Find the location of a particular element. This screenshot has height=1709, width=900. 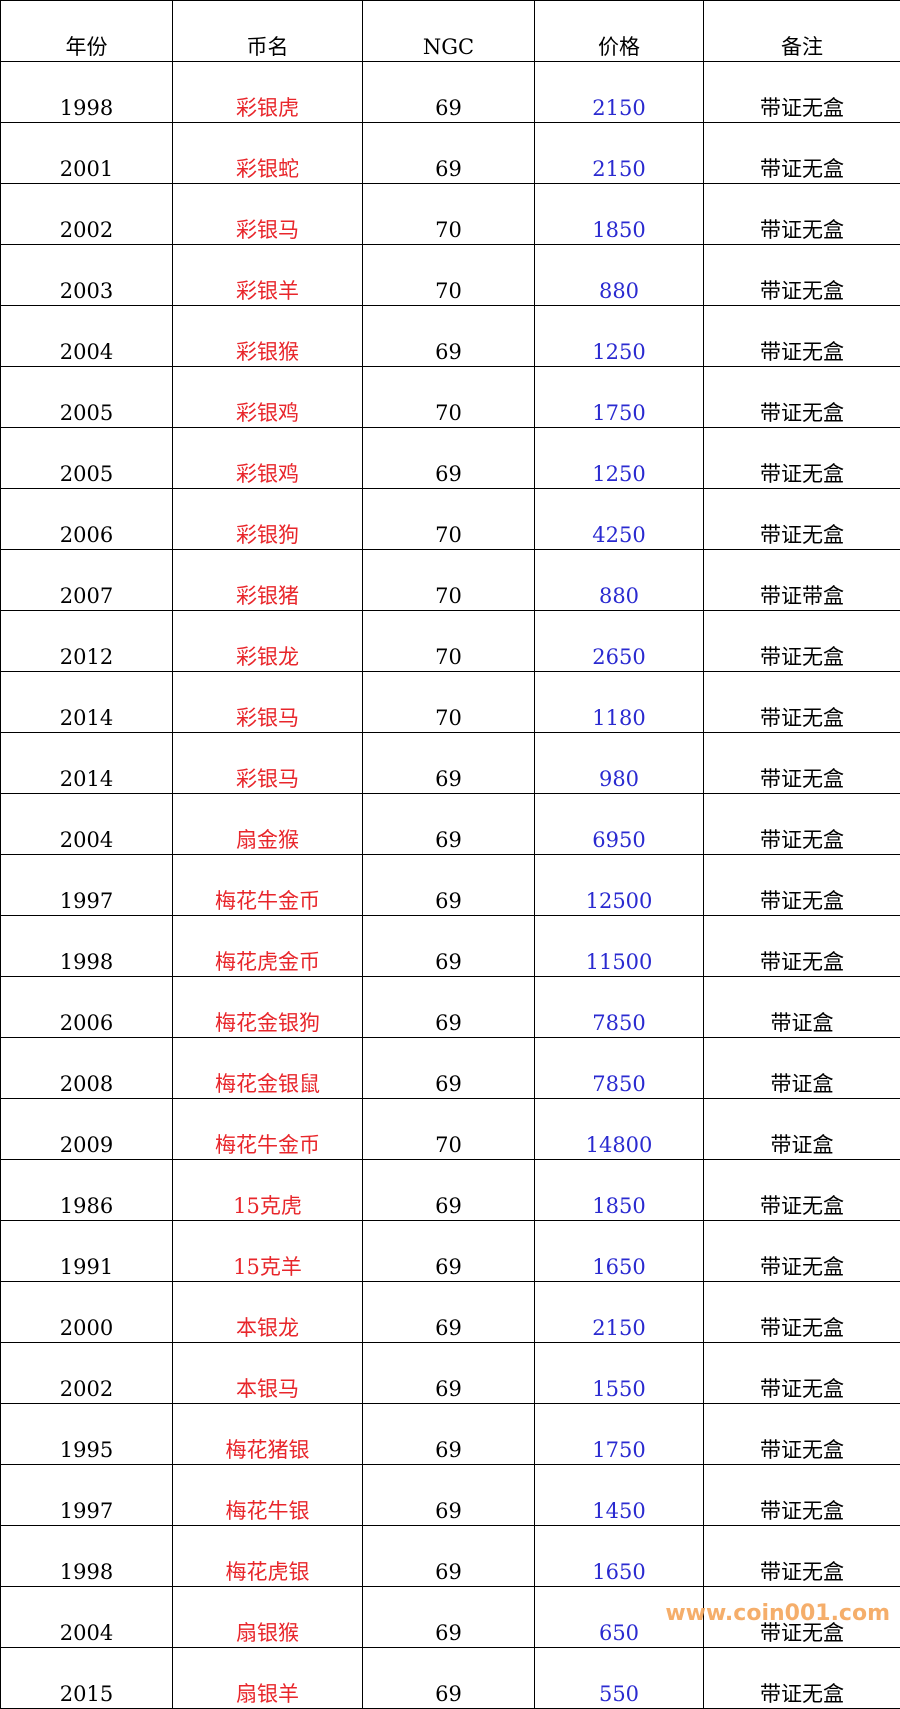

cell-name: 本银龙 is located at coordinates (268, 1312).